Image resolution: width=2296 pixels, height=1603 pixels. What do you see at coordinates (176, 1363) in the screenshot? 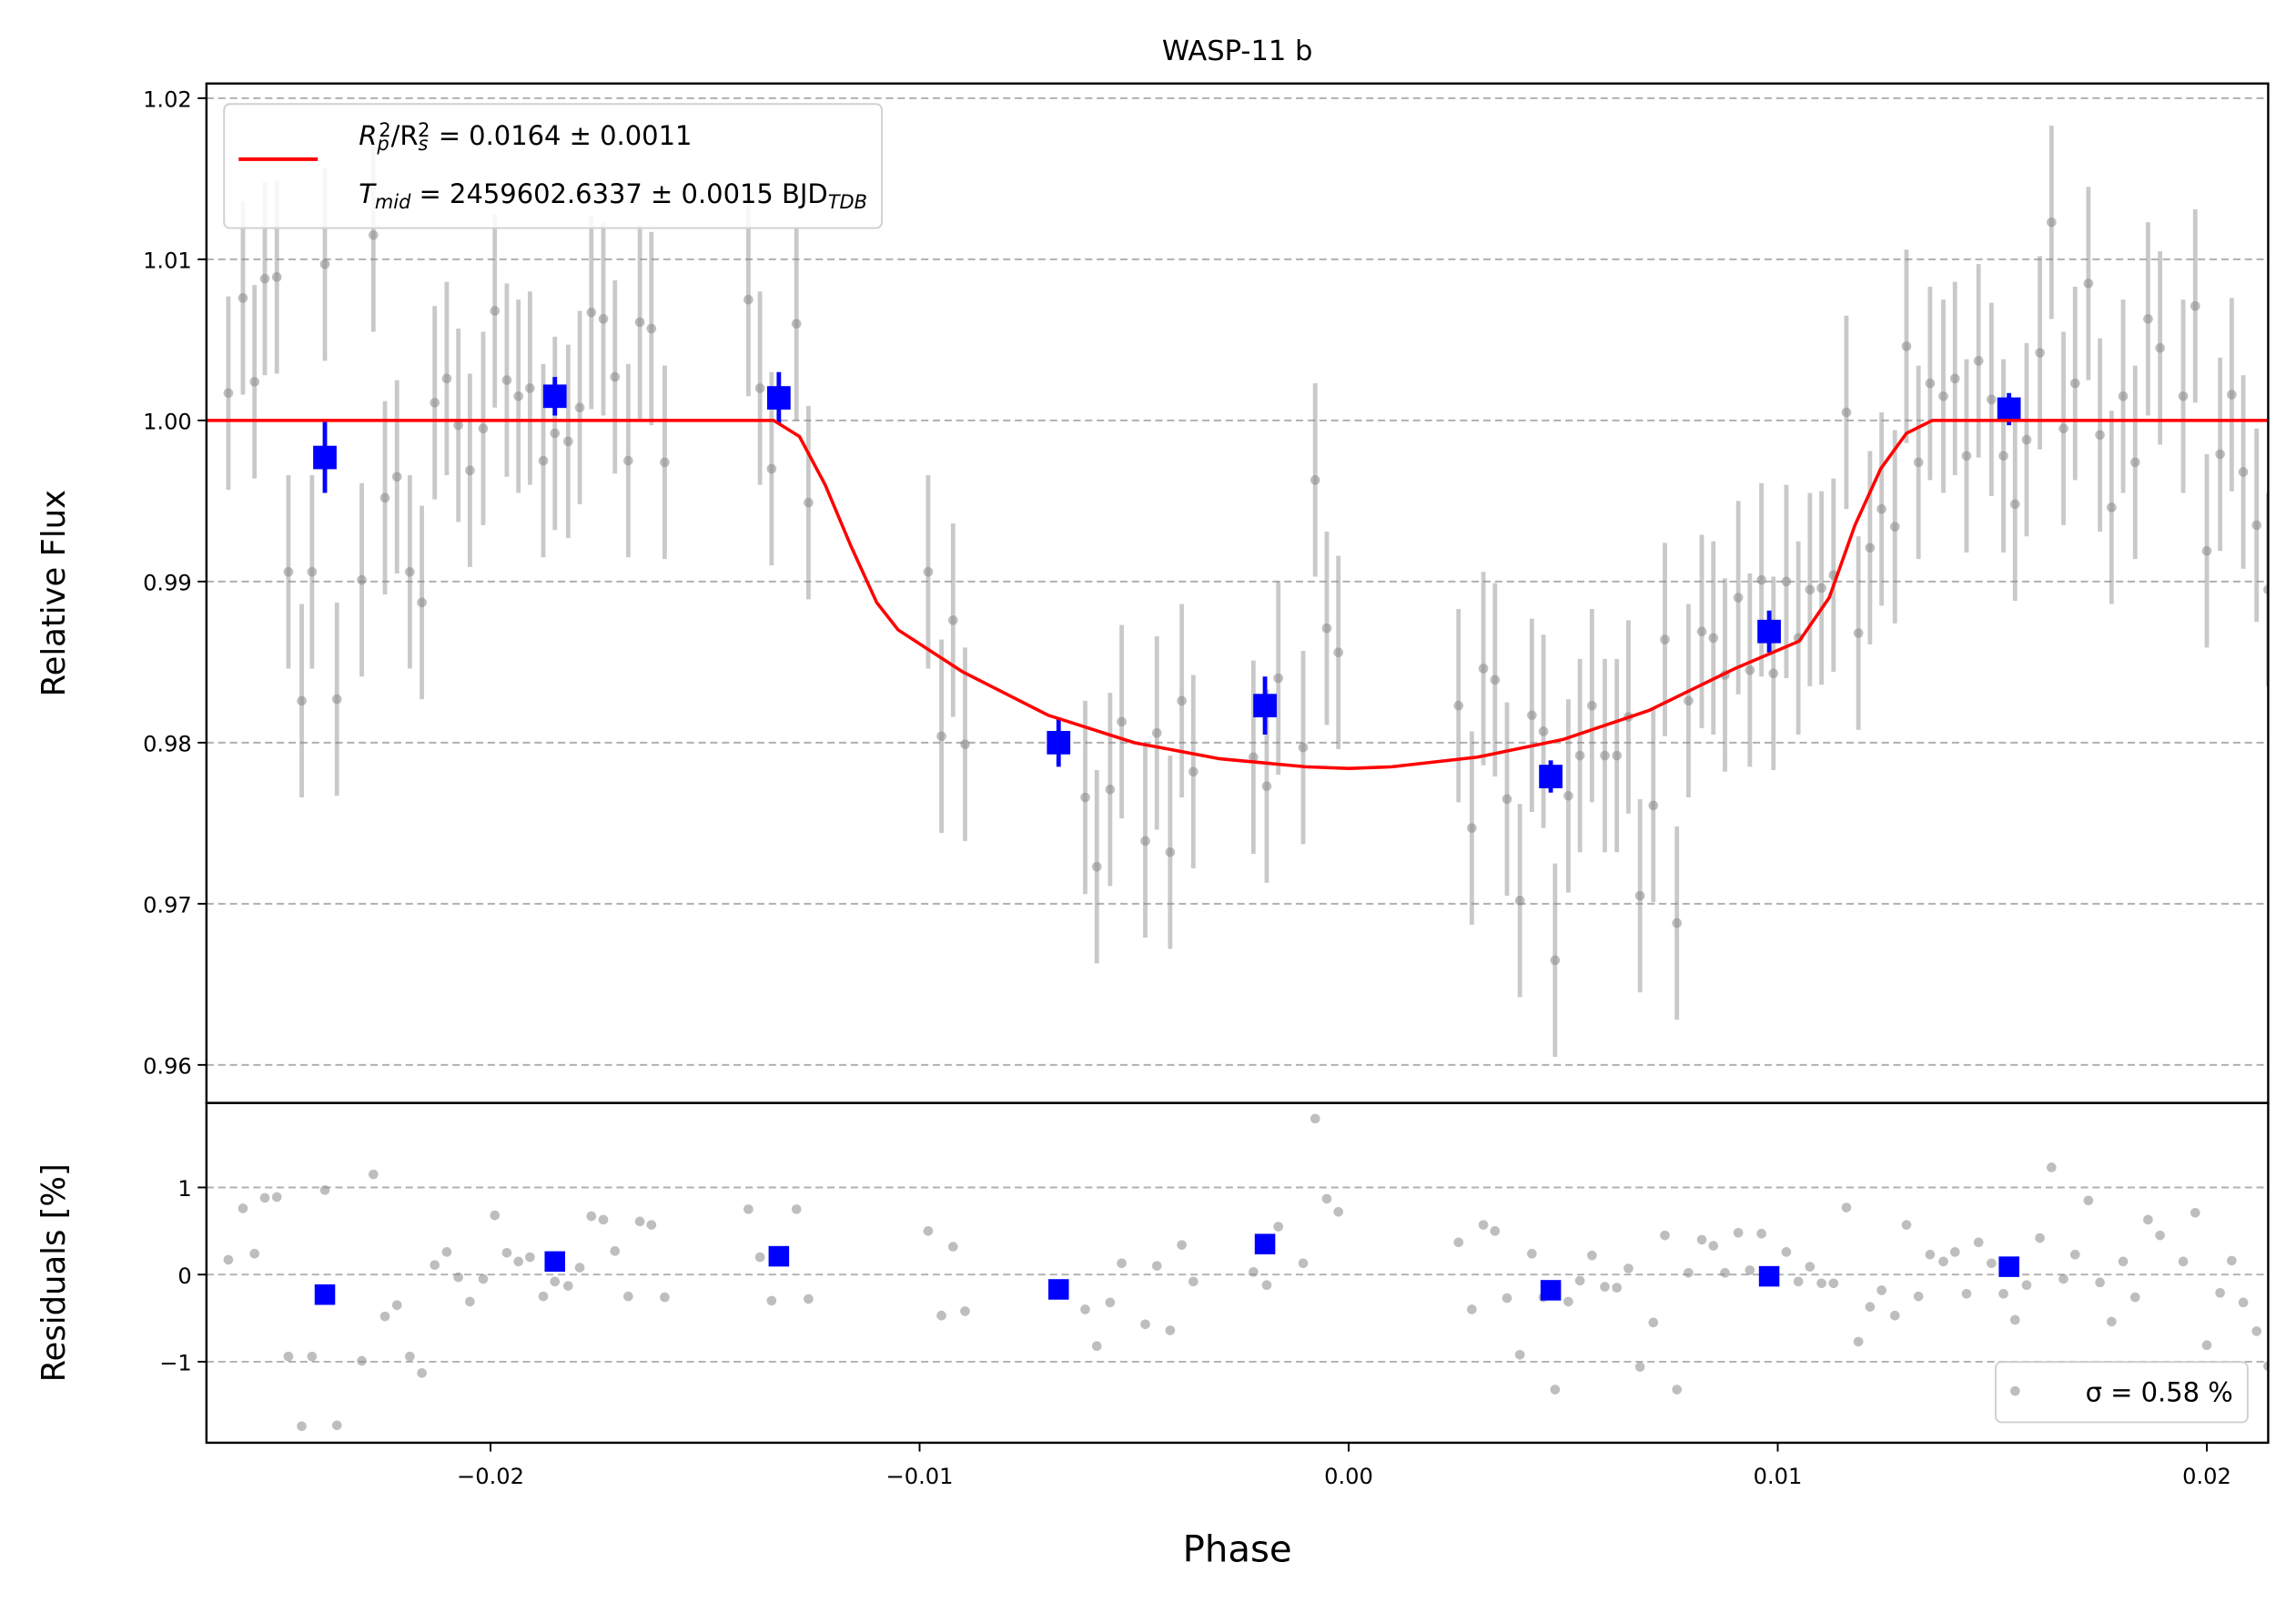
I see `y-tick-label: −1` at bounding box center [176, 1363].